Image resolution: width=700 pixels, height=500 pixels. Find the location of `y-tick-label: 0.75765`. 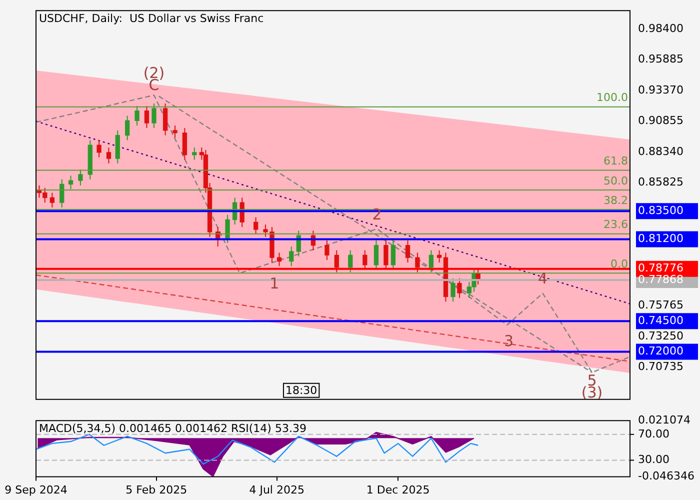

y-tick-label: 0.75765 is located at coordinates (661, 305).